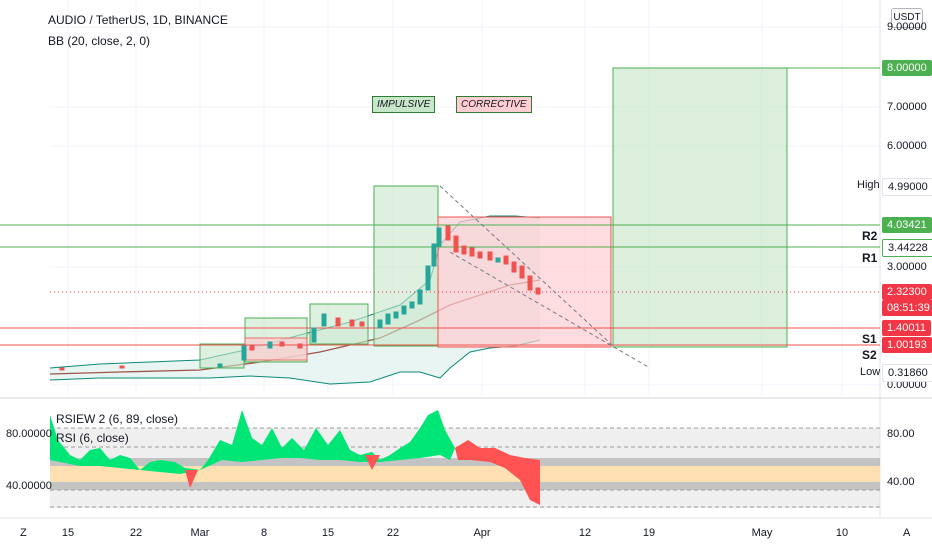 The width and height of the screenshot is (932, 550). What do you see at coordinates (494, 104) in the screenshot?
I see `corrective-label: CORRECTIVE` at bounding box center [494, 104].